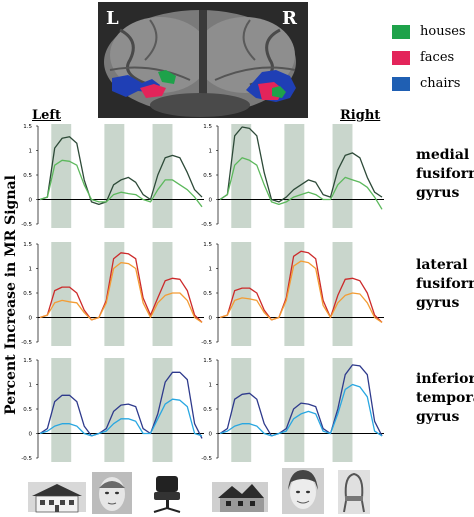 The width and height of the screenshot is (474, 517). I want to click on brain-right-label: R, so click(289, 18).